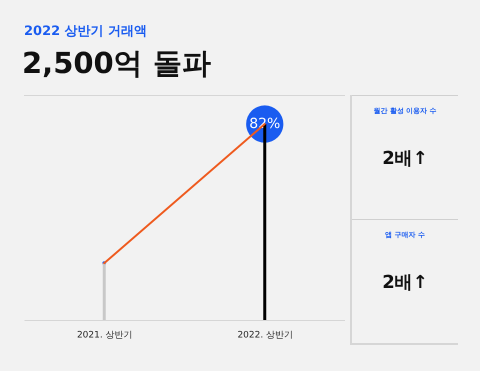 The image size is (480, 371). What do you see at coordinates (265, 335) in the screenshot?
I see `x-tick-label: 2022. 상반기` at bounding box center [265, 335].